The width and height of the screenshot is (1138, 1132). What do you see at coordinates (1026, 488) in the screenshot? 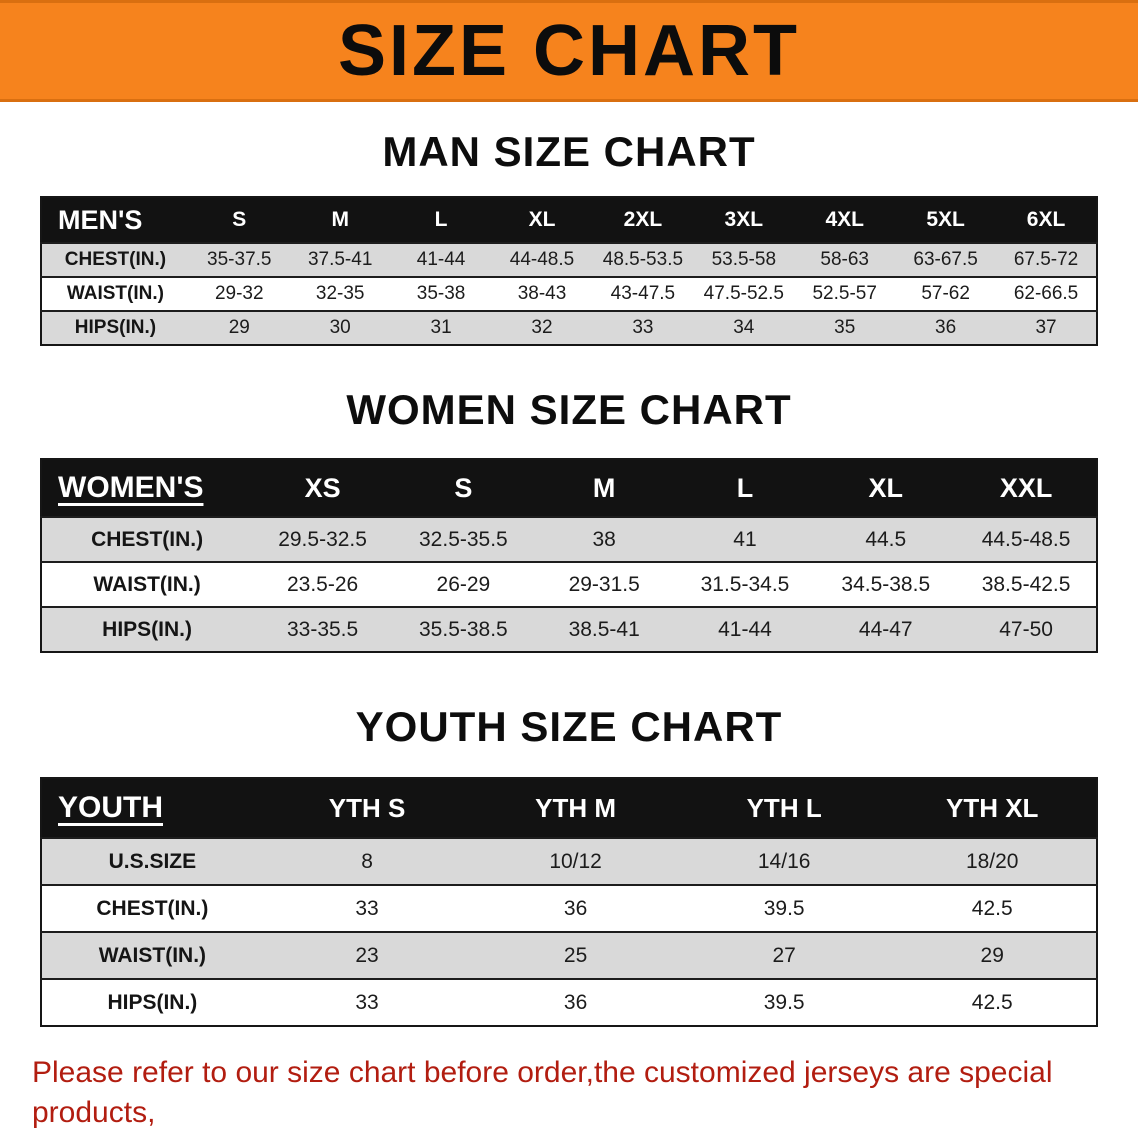
I see `column-header: XXL` at bounding box center [1026, 488].